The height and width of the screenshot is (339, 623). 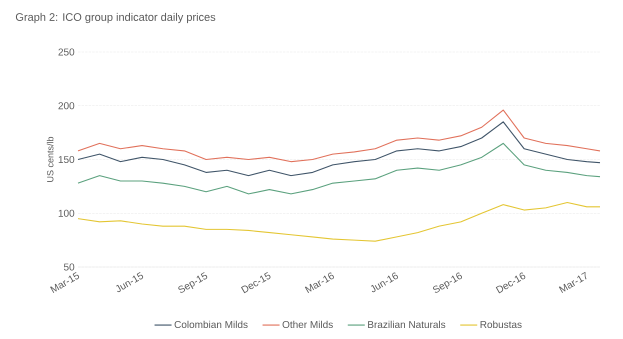 What do you see at coordinates (501, 324) in the screenshot?
I see `legend-label: Robustas` at bounding box center [501, 324].